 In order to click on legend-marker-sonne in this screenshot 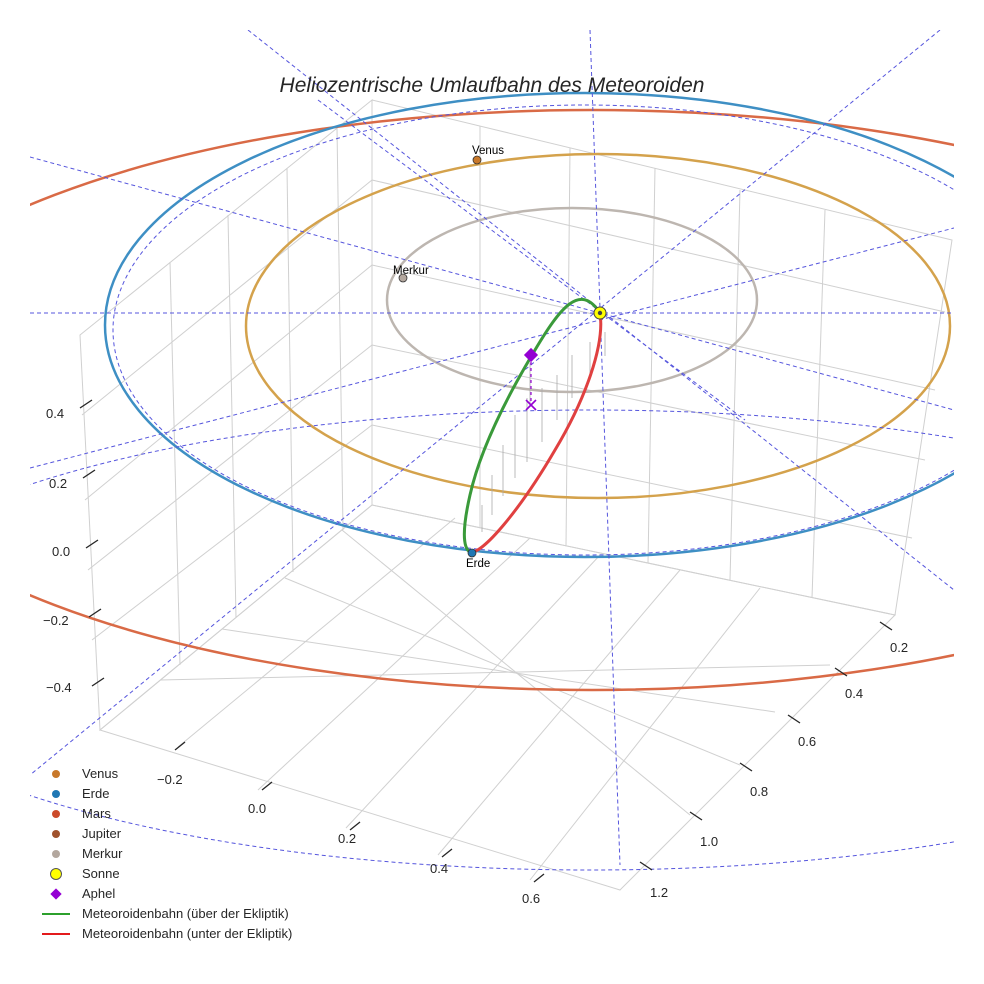, I will do `click(56, 874)`.